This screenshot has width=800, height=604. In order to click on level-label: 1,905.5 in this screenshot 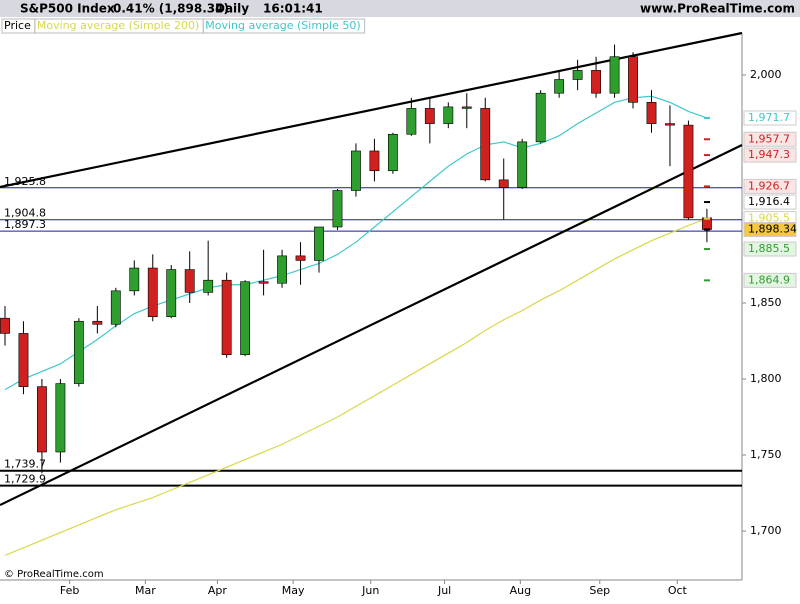, I will do `click(769, 218)`.